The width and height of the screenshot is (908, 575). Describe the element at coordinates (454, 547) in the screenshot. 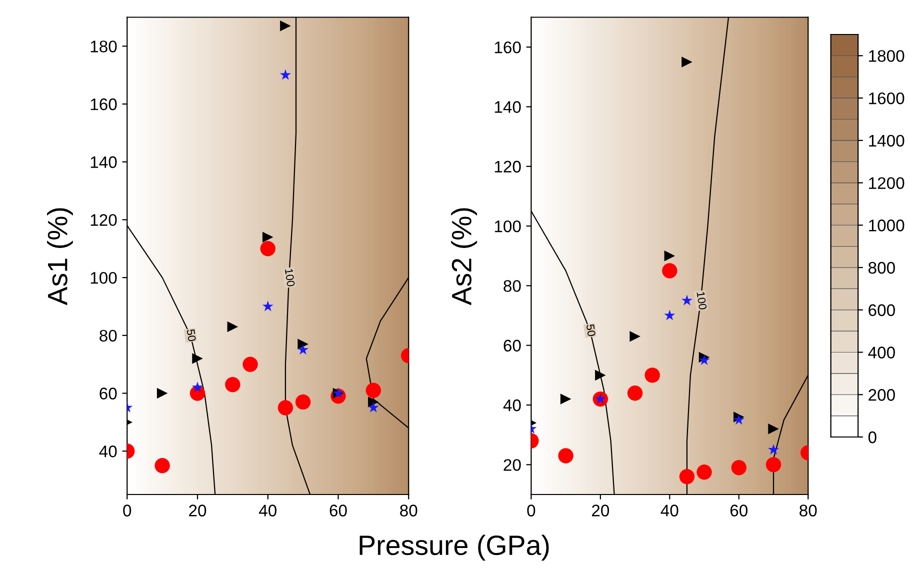

I see `x-axis-title: Pressure (GPa)` at that location.